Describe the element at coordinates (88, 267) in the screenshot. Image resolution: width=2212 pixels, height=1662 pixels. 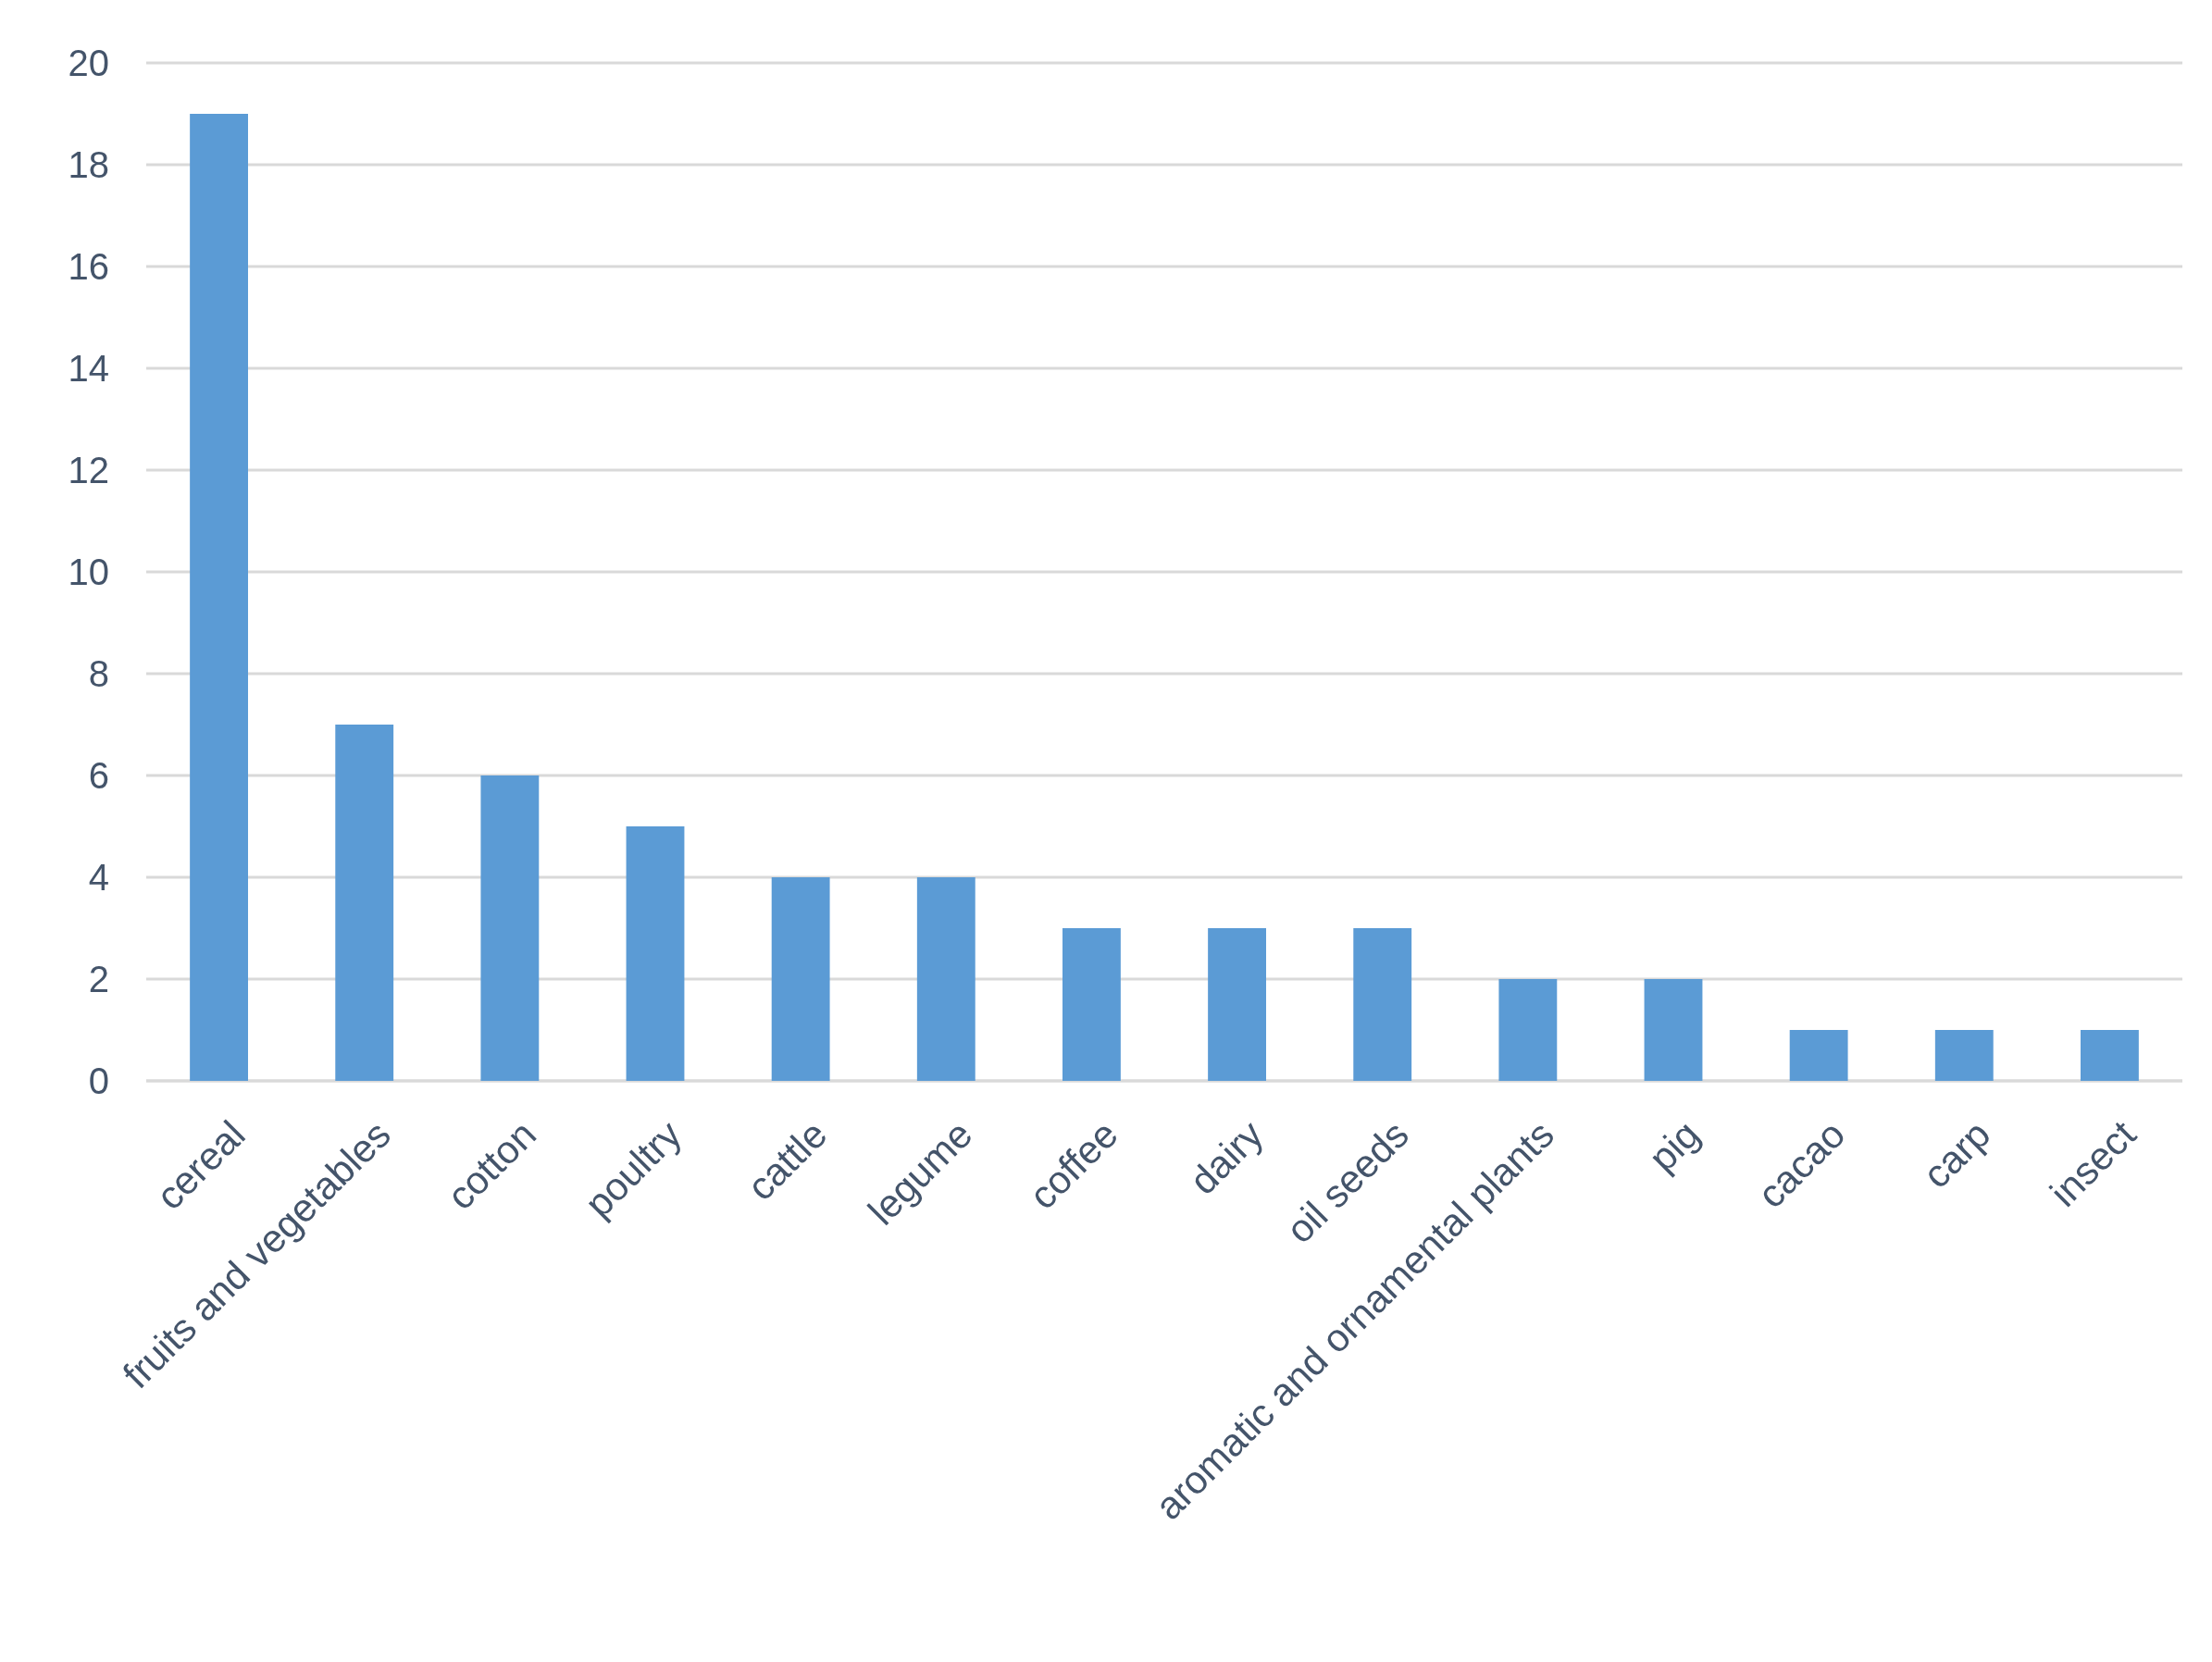
I see `y-tick-label: 16` at that location.